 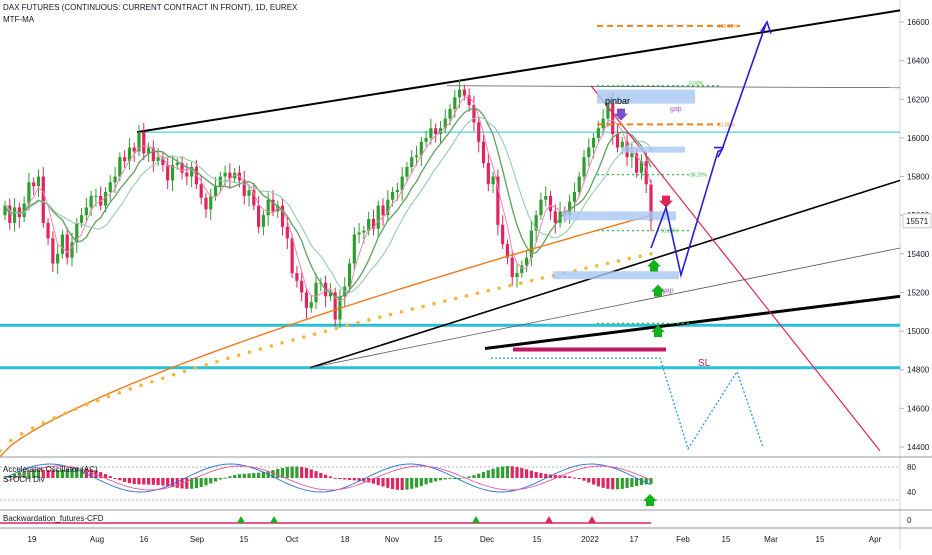 What do you see at coordinates (24, 479) in the screenshot?
I see `stoch-panel-label: STOCH Div` at bounding box center [24, 479].